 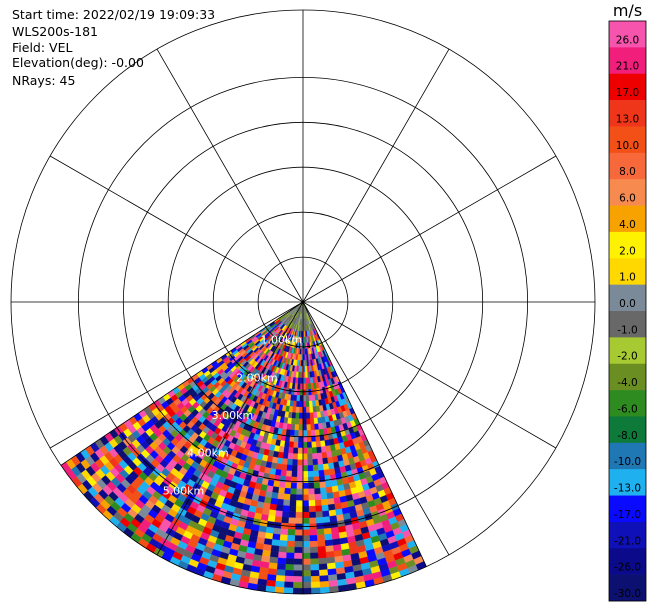 I want to click on colorbar-tick-label: -6.0, so click(x=627, y=410).